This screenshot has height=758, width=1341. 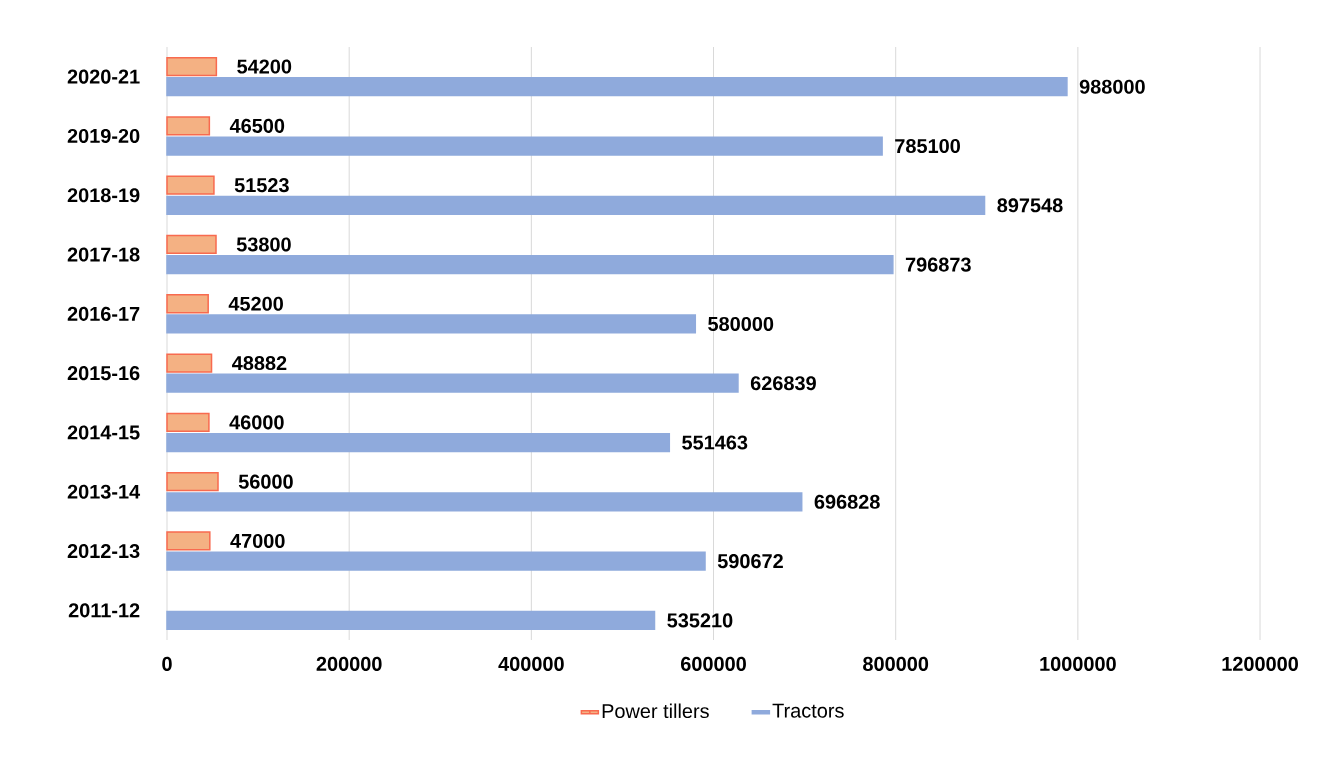 What do you see at coordinates (167, 663) in the screenshot?
I see `x-tick-label: 0` at bounding box center [167, 663].